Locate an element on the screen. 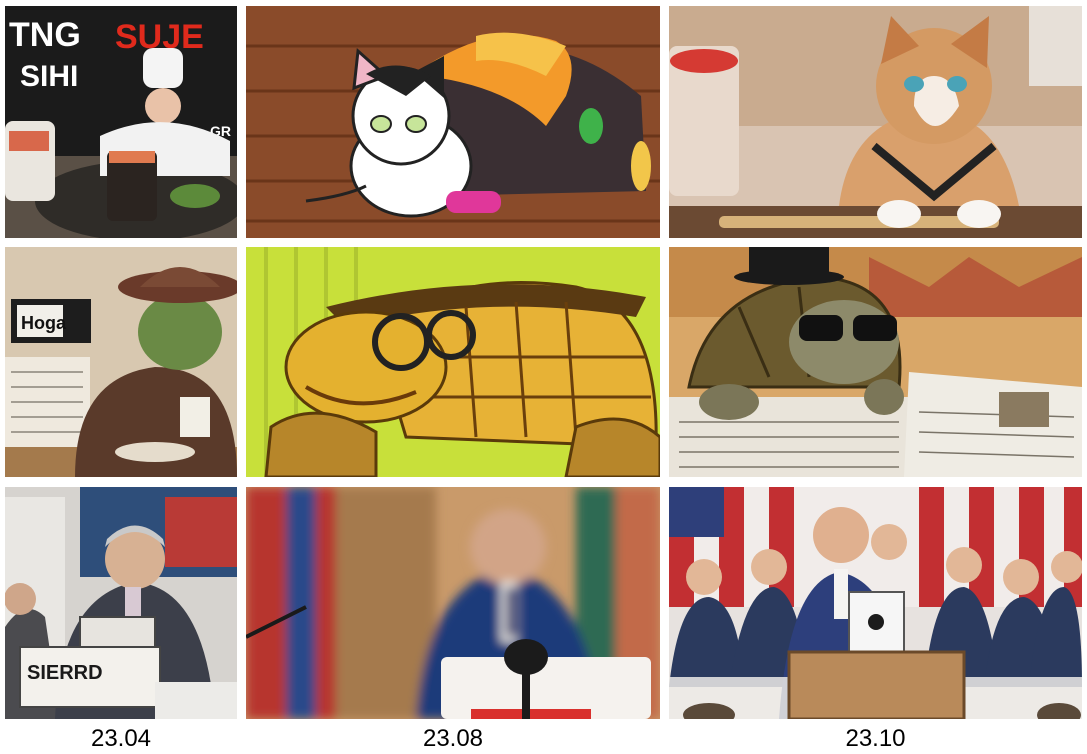  image-r3c1-politician-podium: SIERRD is located at coordinates (121, 603).